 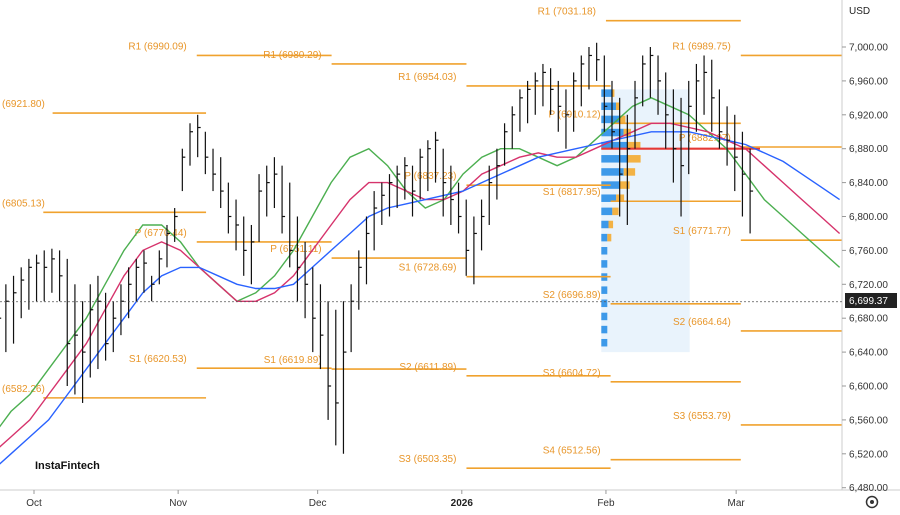 What do you see at coordinates (67, 466) in the screenshot?
I see `brand-logo: InstaFintech` at bounding box center [67, 466].